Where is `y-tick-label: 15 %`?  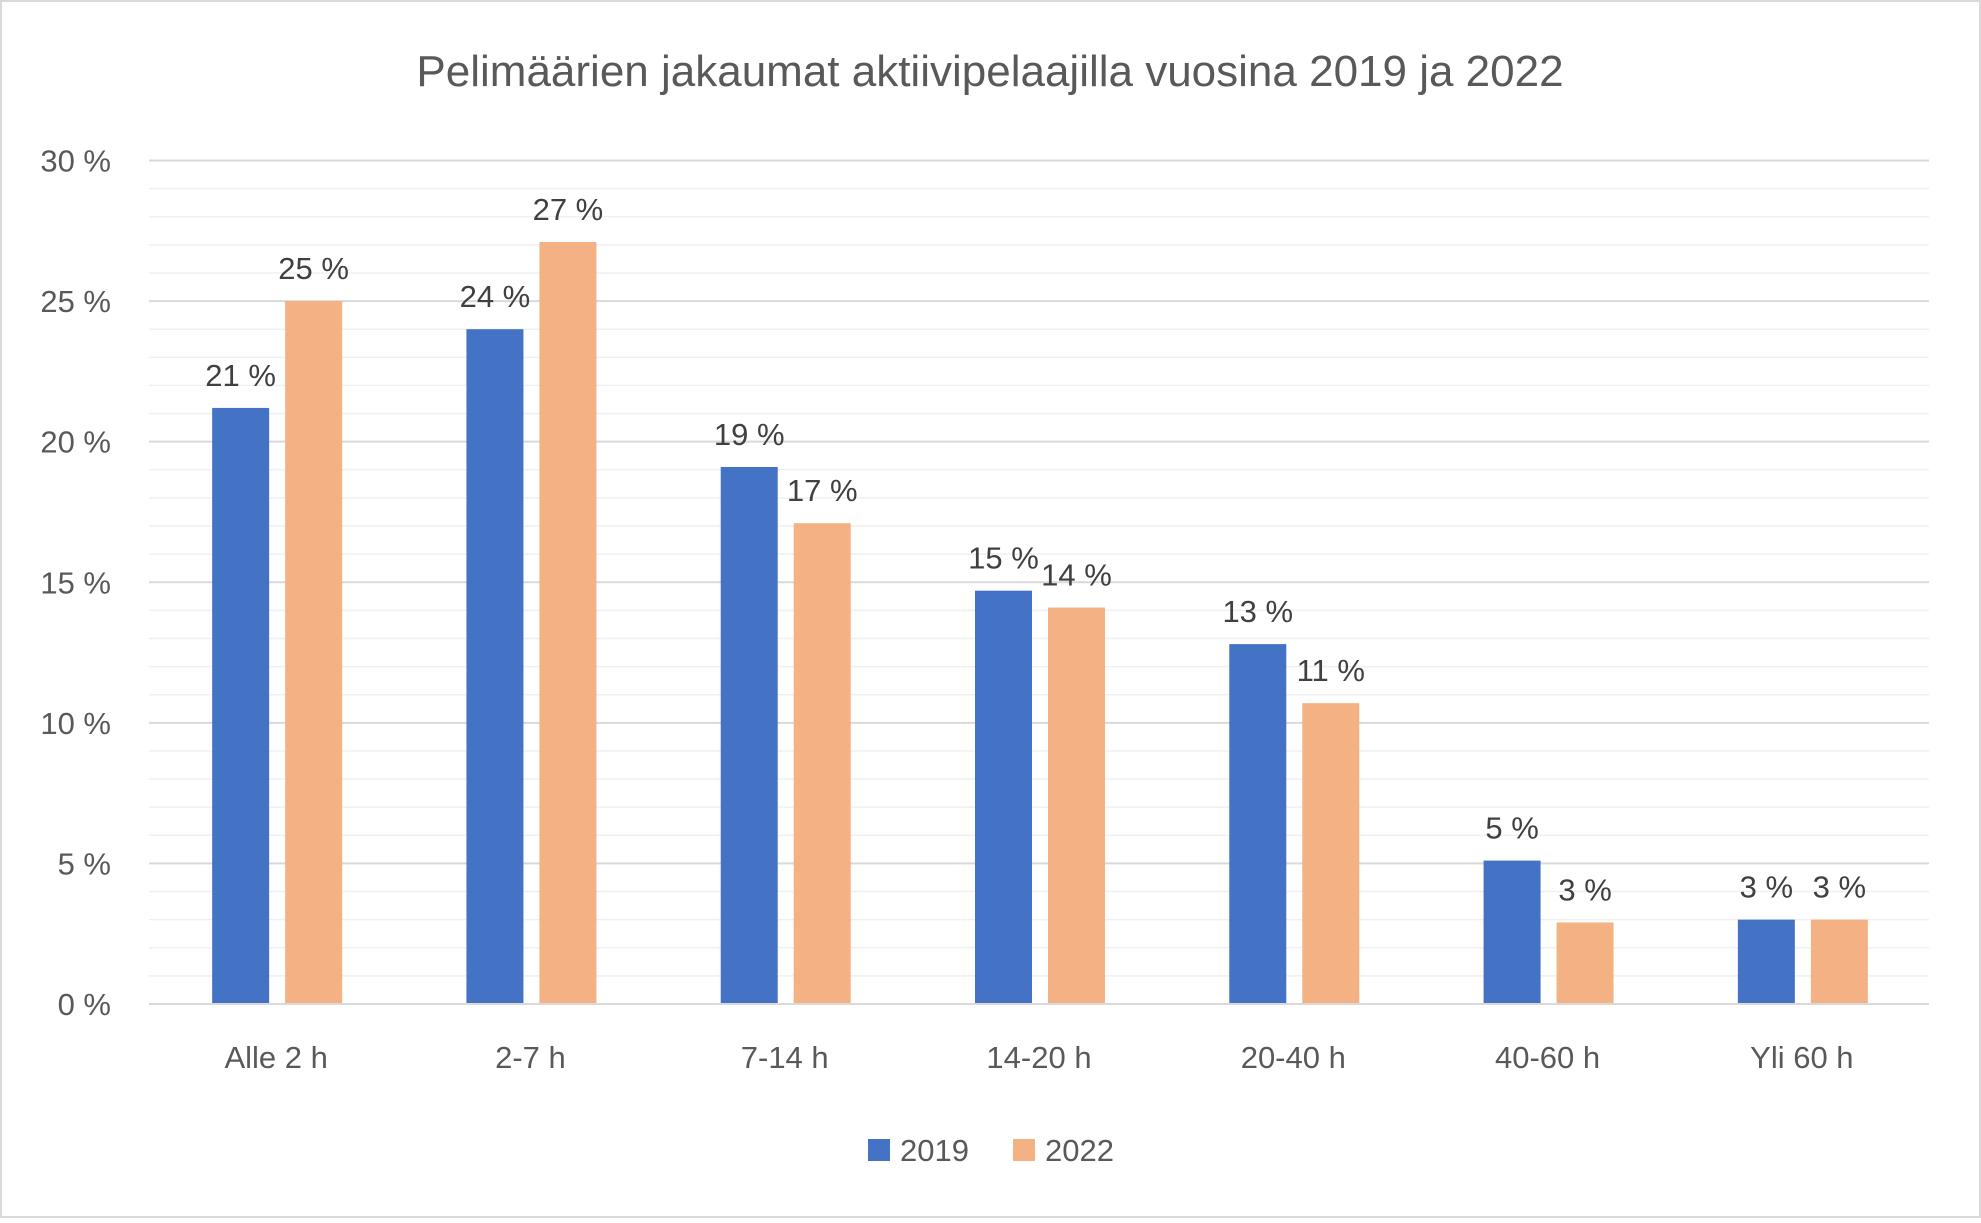
y-tick-label: 15 % is located at coordinates (75, 582).